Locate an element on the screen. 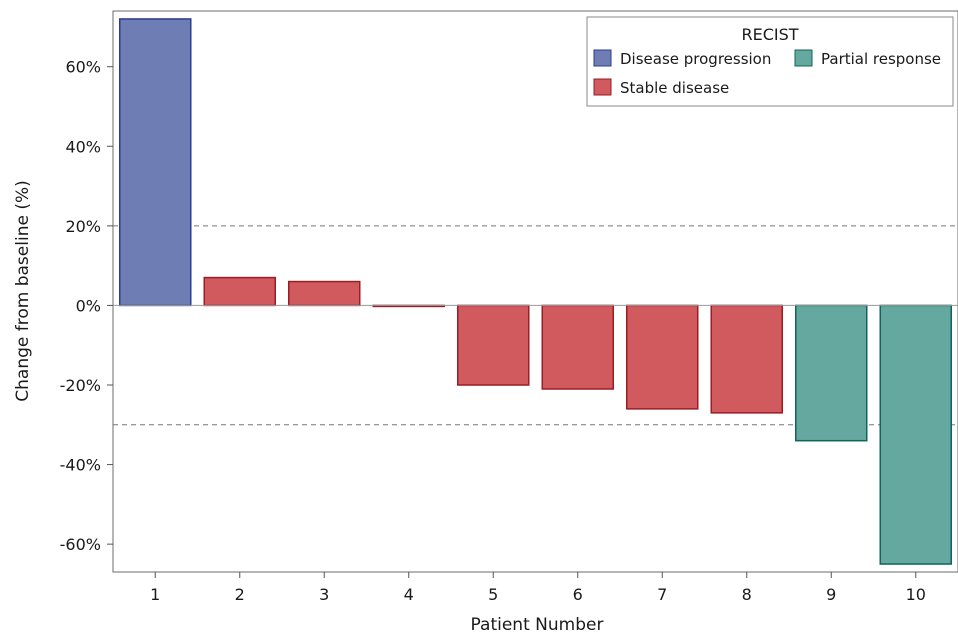  y-tick-label: 20% is located at coordinates (83, 226).